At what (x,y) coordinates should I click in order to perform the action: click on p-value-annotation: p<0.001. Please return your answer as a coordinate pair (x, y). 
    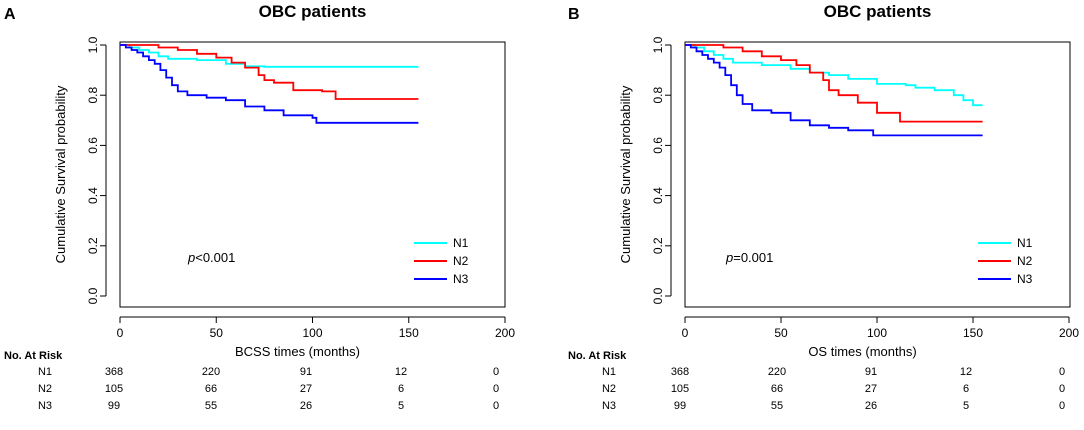
    Looking at the image, I should click on (211, 257).